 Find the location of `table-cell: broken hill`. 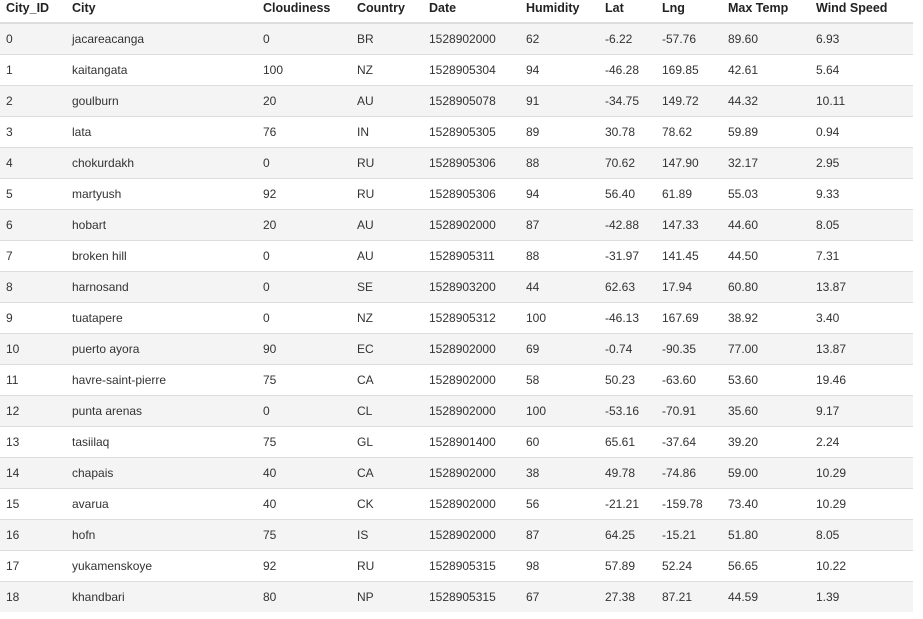

table-cell: broken hill is located at coordinates (161, 256).